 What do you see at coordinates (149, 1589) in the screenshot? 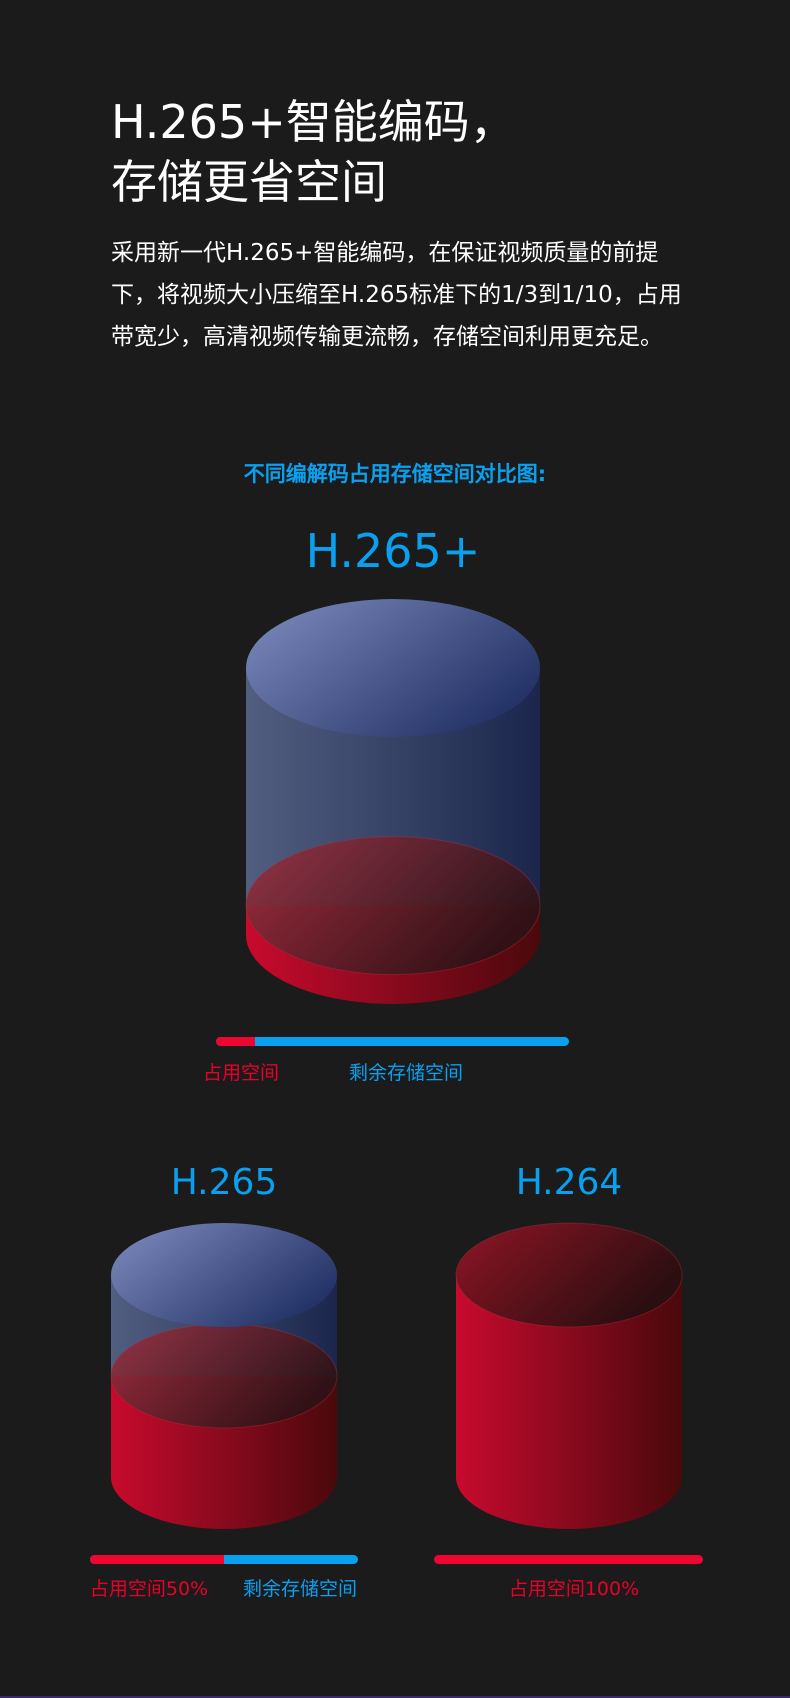
I see `occupied-label: 占用空间50%` at bounding box center [149, 1589].